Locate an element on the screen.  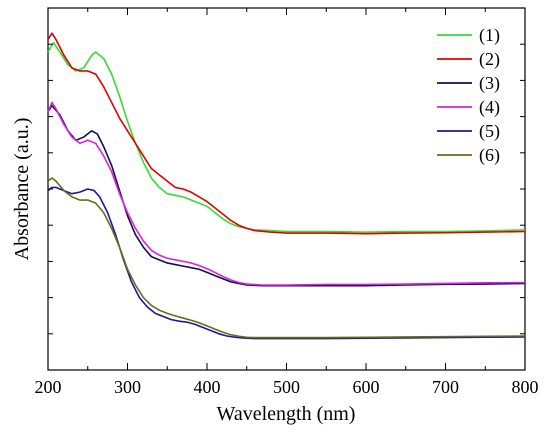
legend-label-1: (1) is located at coordinates (489, 35).